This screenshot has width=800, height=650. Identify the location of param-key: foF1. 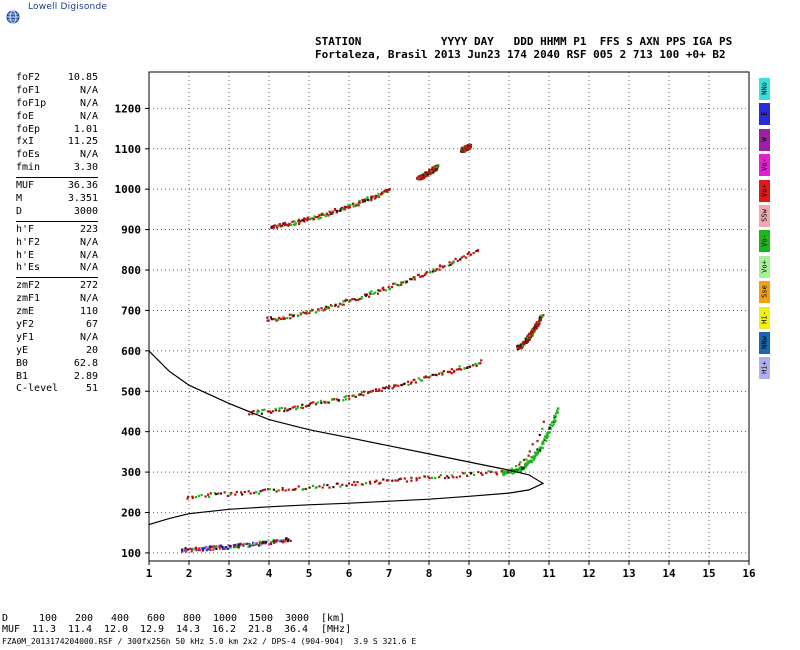
(28, 90).